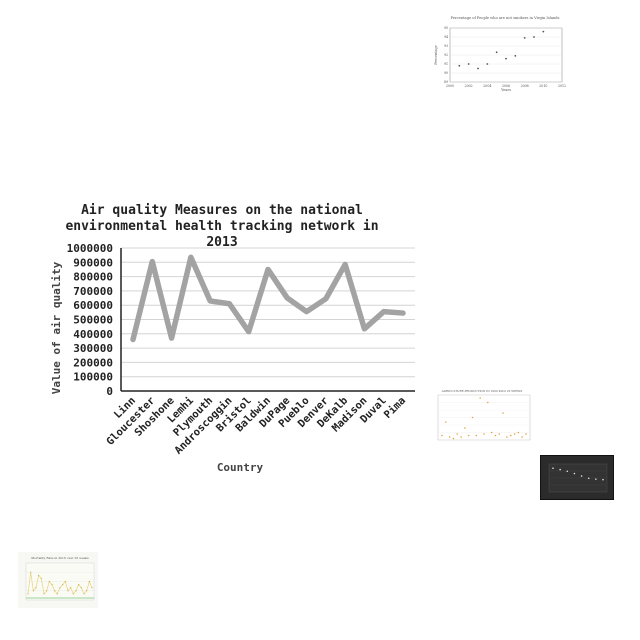  What do you see at coordinates (90, 248) in the screenshot?
I see `y-tick-1000000: 1000000` at bounding box center [90, 248].